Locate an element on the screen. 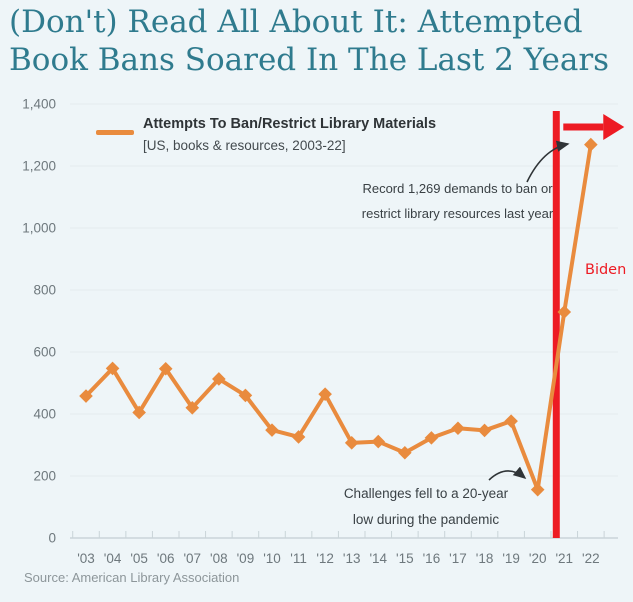  svg-text: '13 is located at coordinates (352, 558).